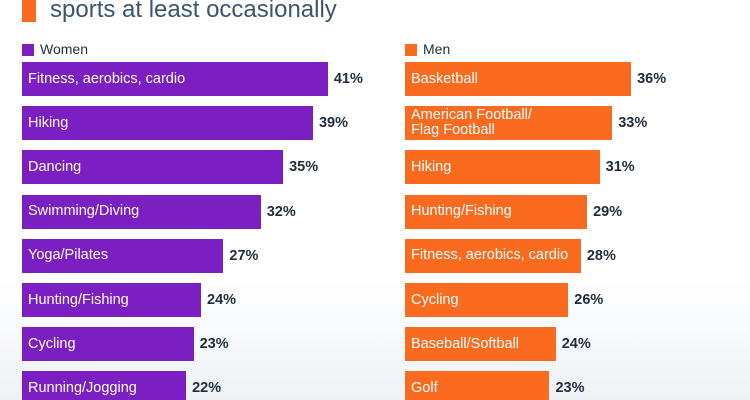 This screenshot has width=750, height=400. What do you see at coordinates (281, 211) in the screenshot?
I see `value-label: 32%` at bounding box center [281, 211].